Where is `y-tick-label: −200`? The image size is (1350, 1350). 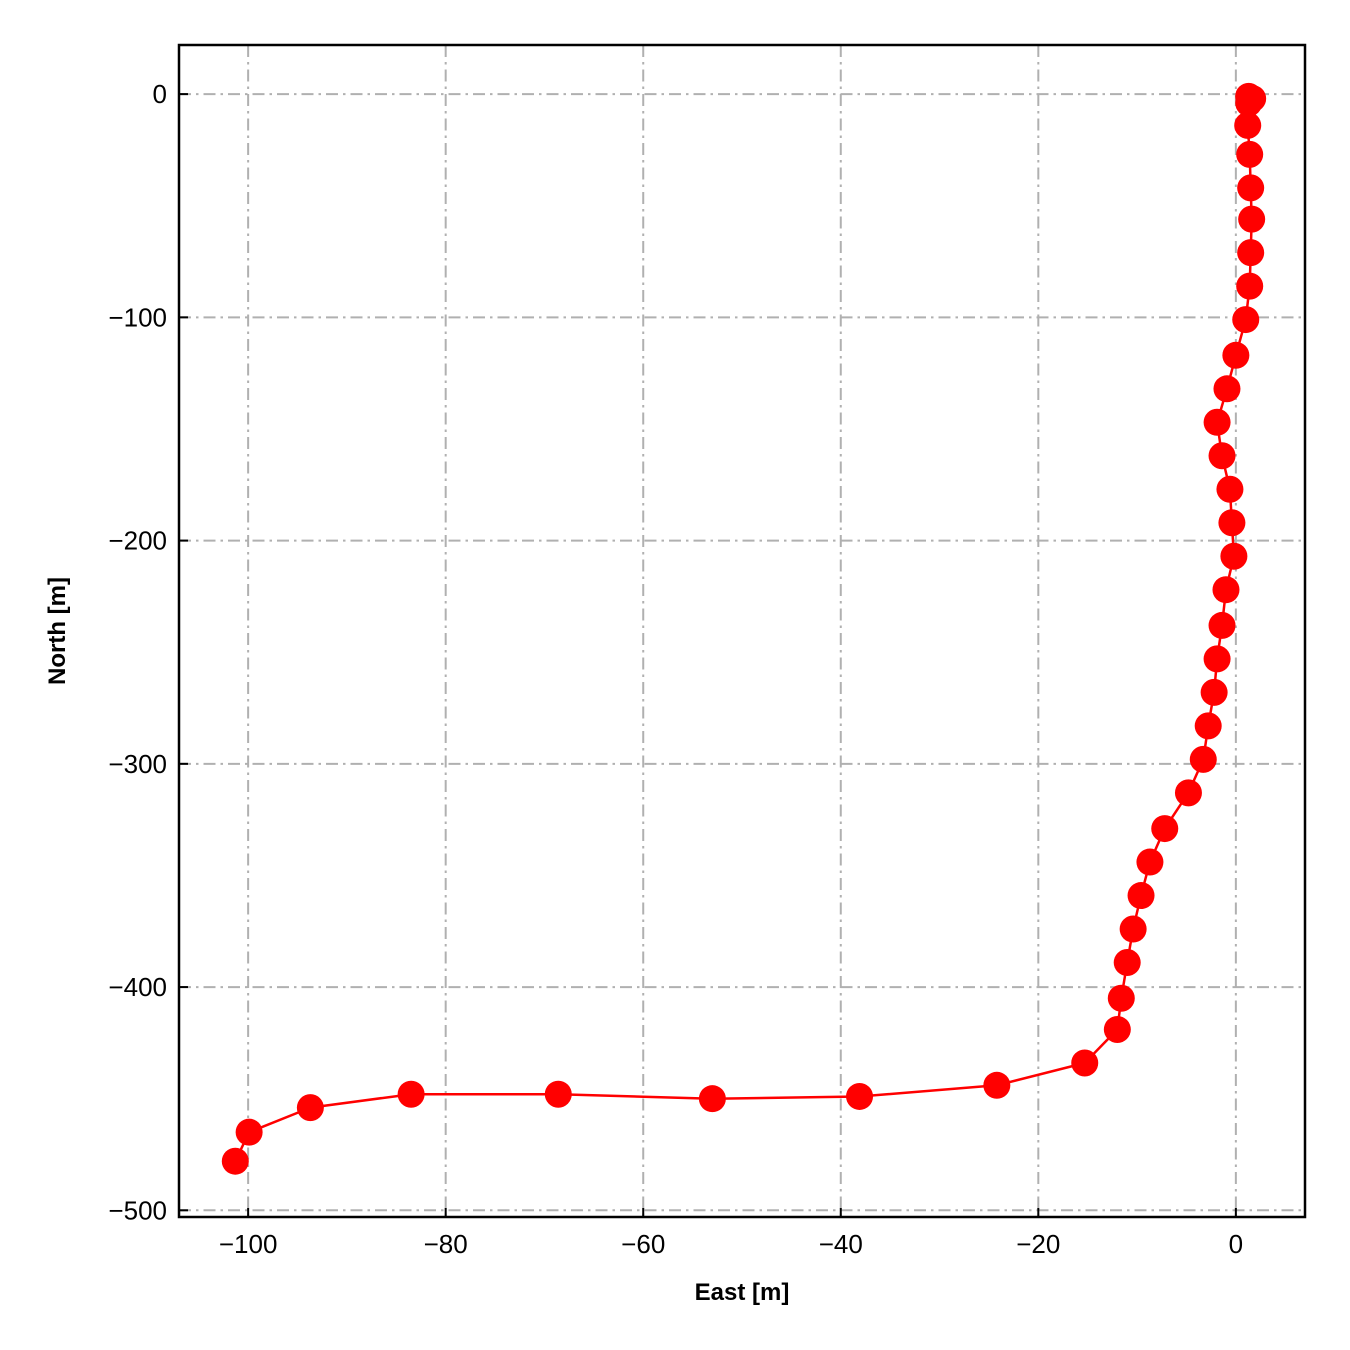
y-tick-label: −200 is located at coordinates (137, 541).